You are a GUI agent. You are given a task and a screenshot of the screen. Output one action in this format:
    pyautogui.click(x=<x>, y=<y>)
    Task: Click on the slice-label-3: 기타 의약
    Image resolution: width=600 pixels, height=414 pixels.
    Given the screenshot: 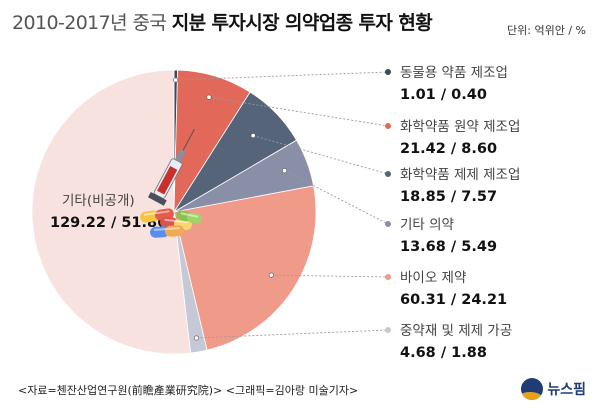 What is the action you would take?
    pyautogui.click(x=427, y=225)
    